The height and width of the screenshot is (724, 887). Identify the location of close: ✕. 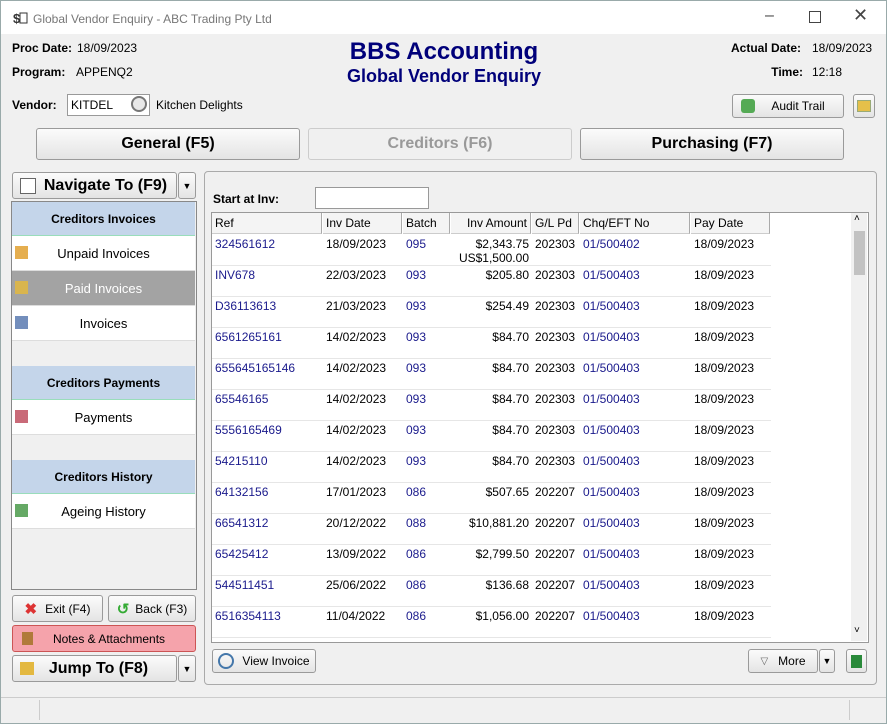
(861, 15).